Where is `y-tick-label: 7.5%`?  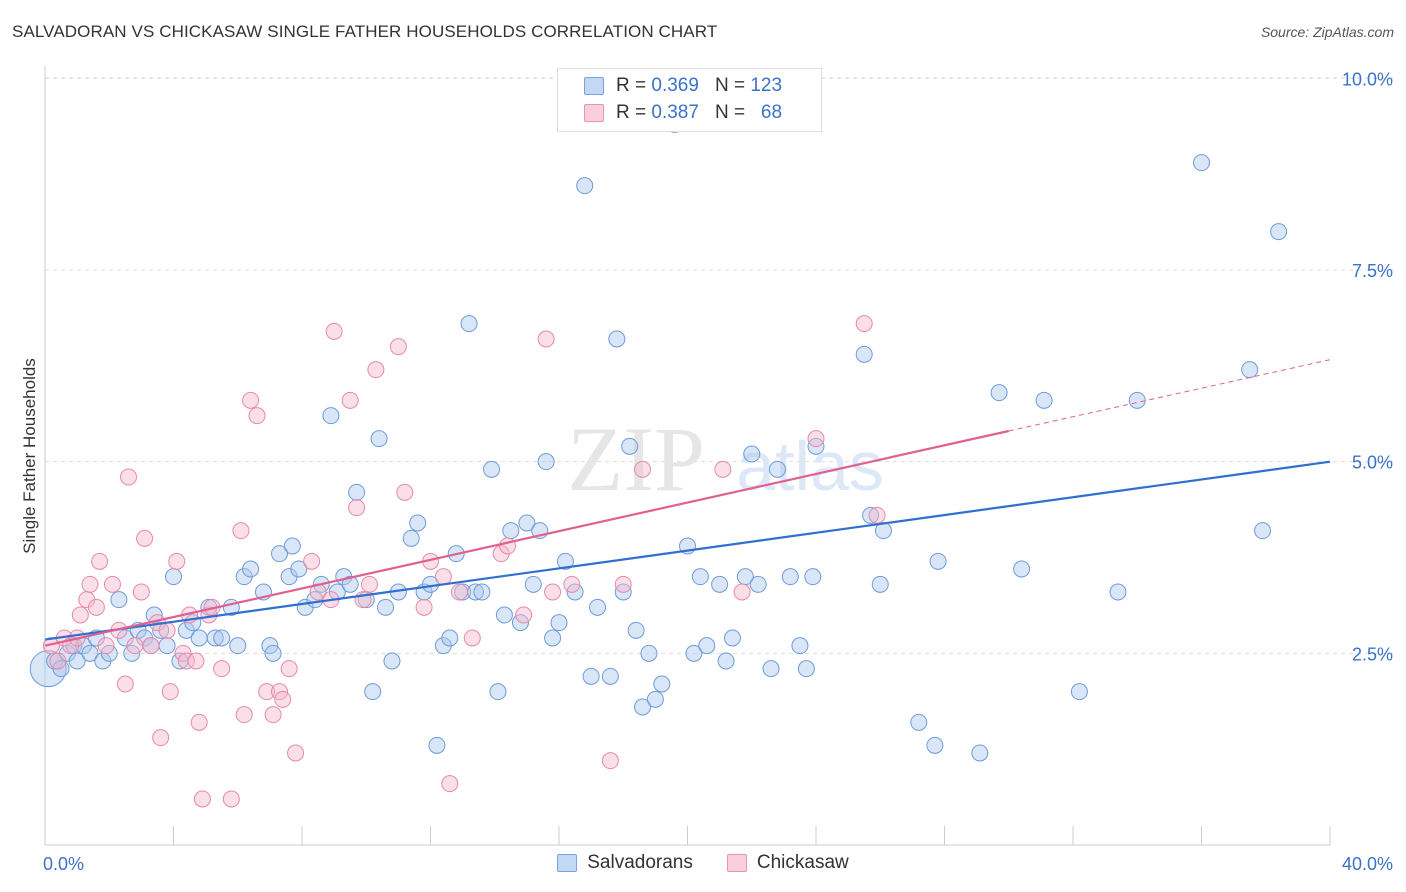
y-tick-label: 7.5% is located at coordinates (1372, 271).